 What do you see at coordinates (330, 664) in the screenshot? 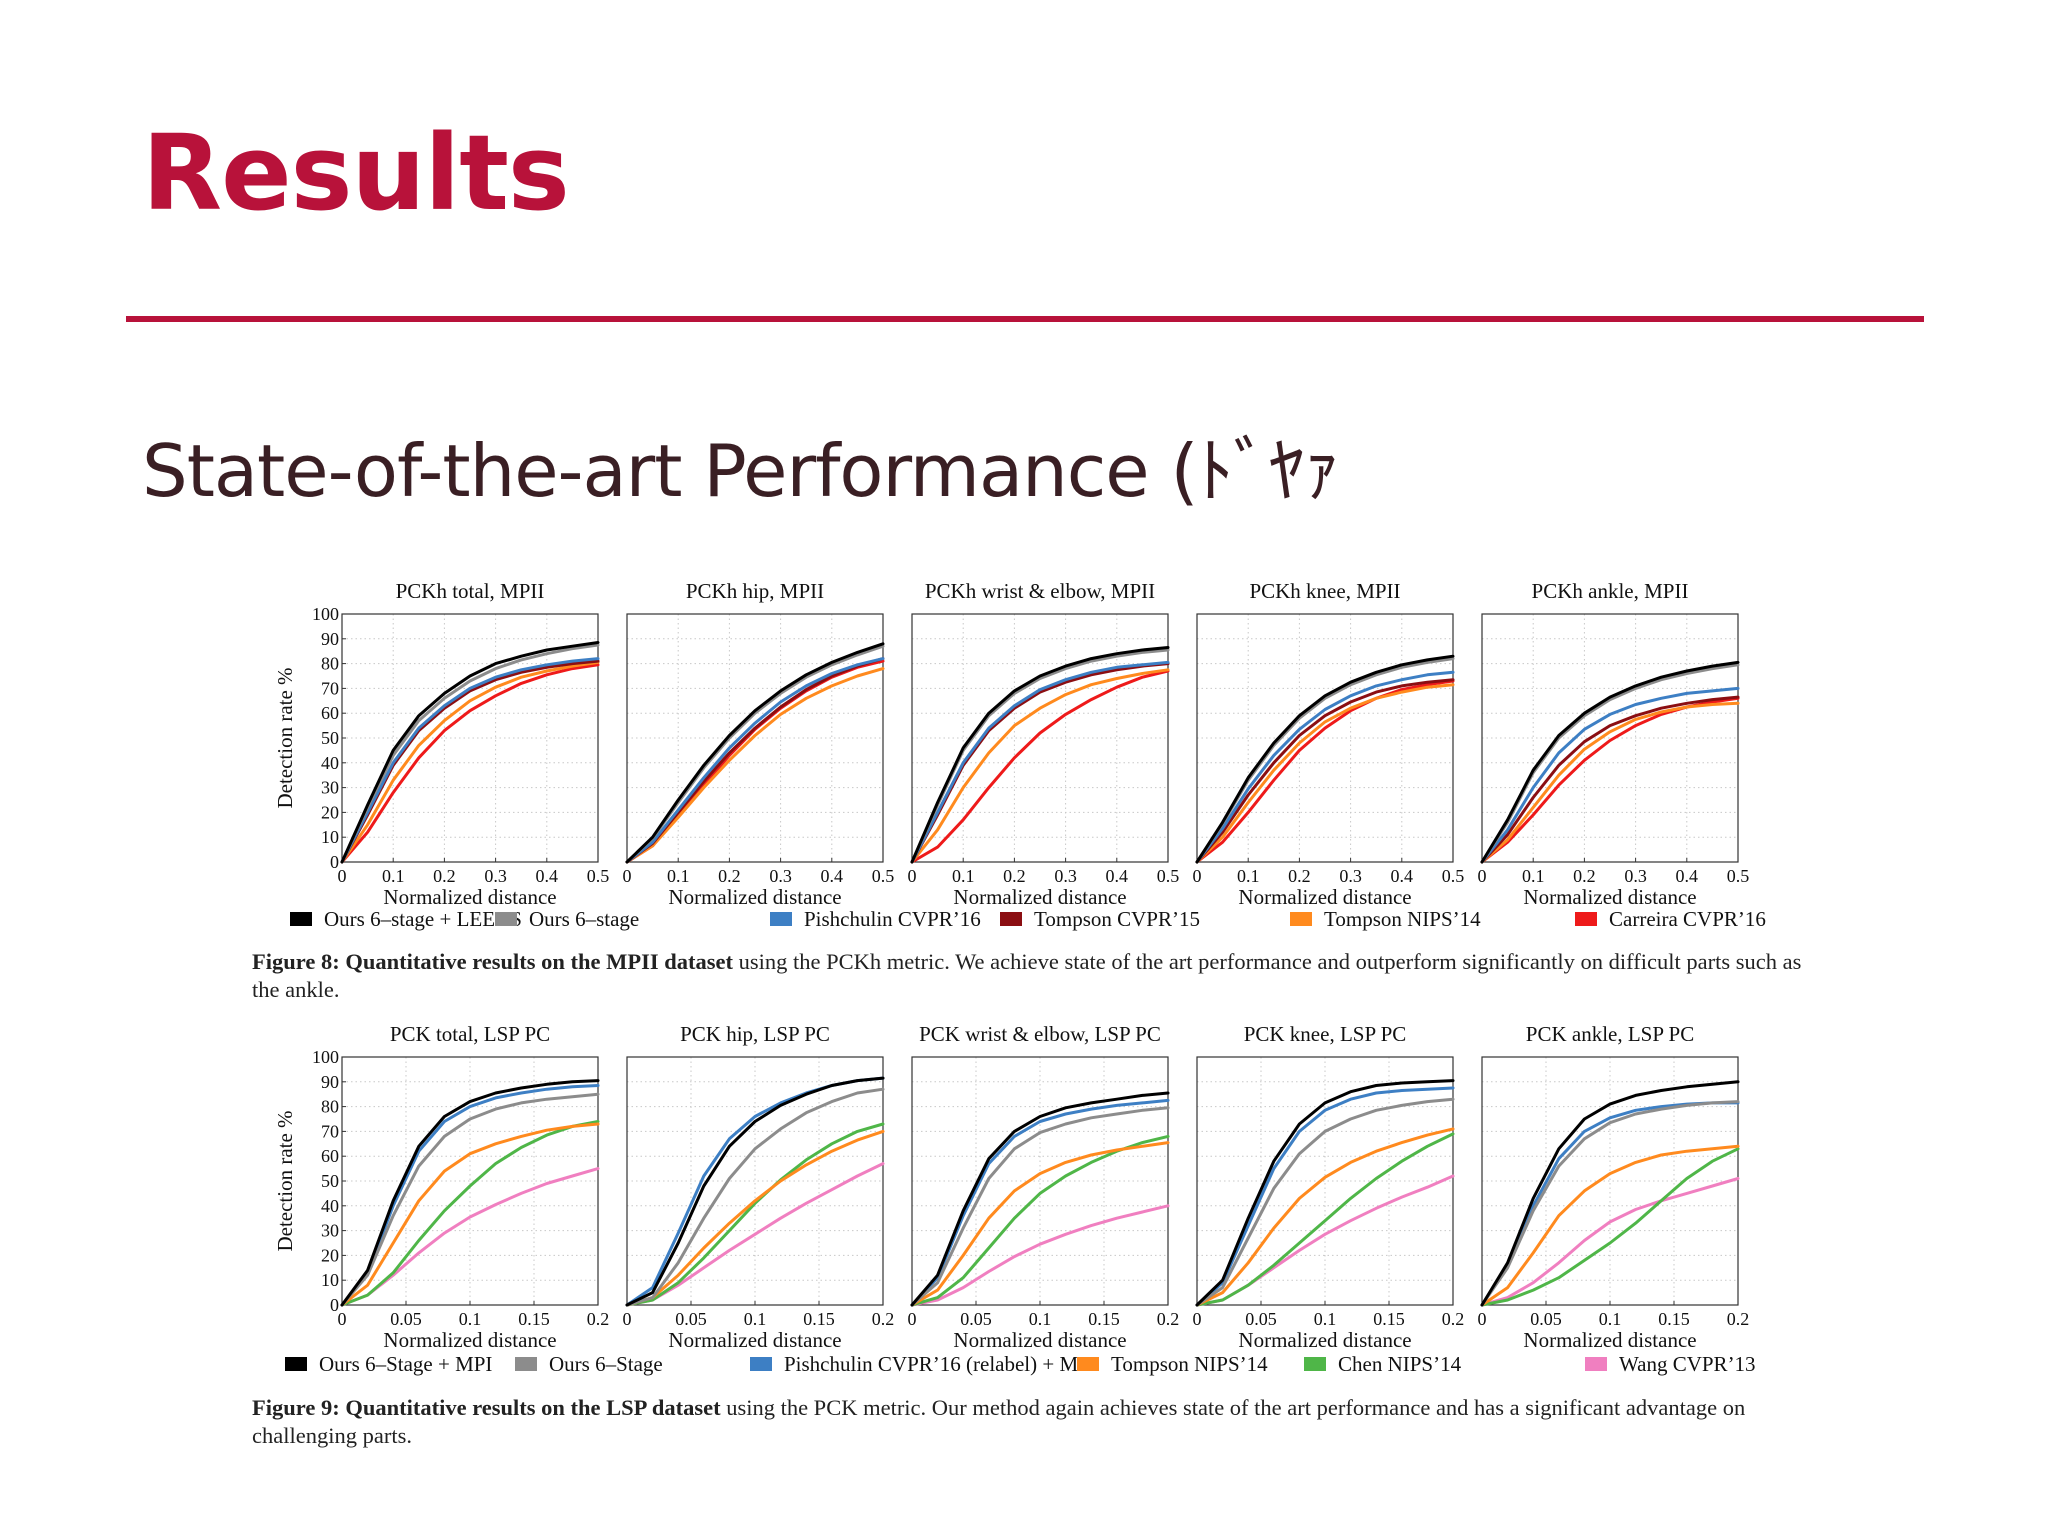
I see `y-tick-label: 80` at bounding box center [330, 664].